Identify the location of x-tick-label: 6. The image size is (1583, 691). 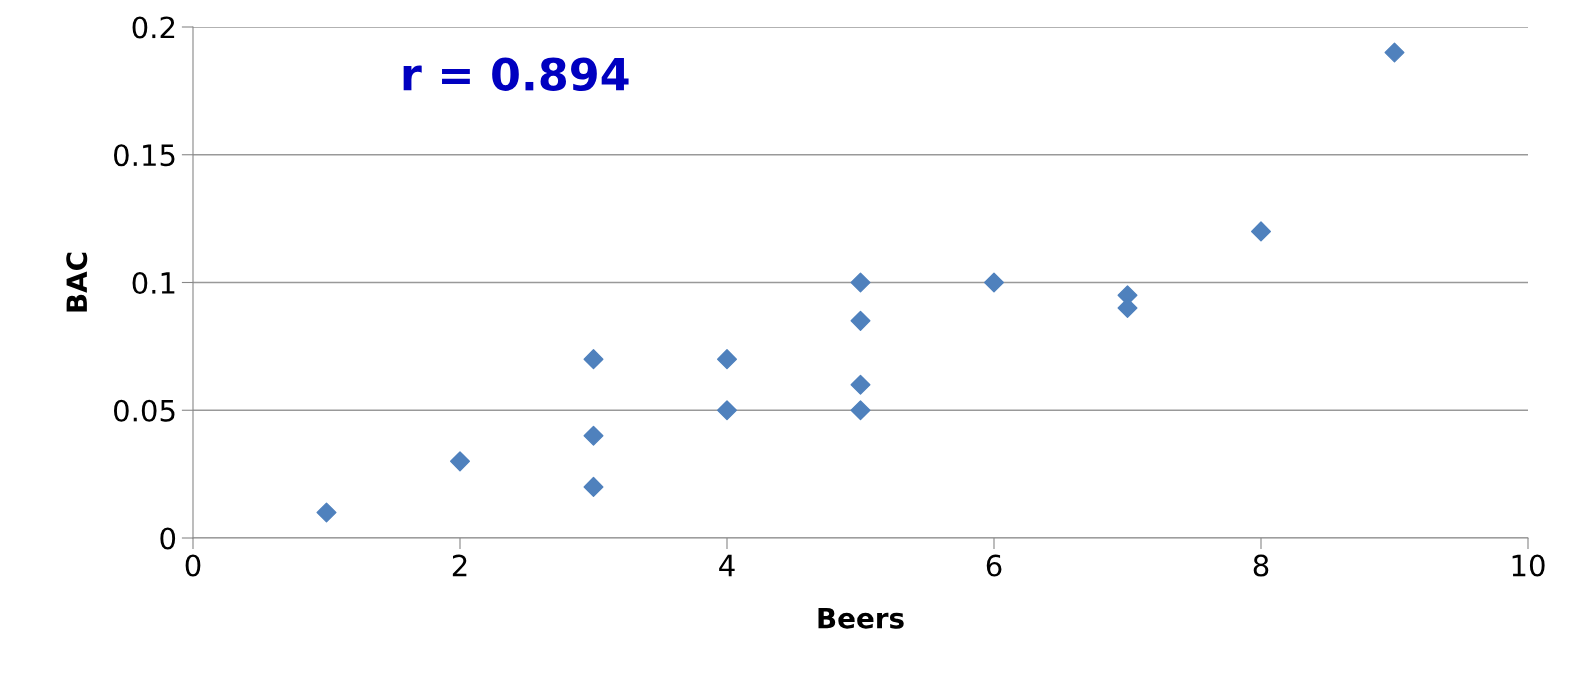
(994, 565).